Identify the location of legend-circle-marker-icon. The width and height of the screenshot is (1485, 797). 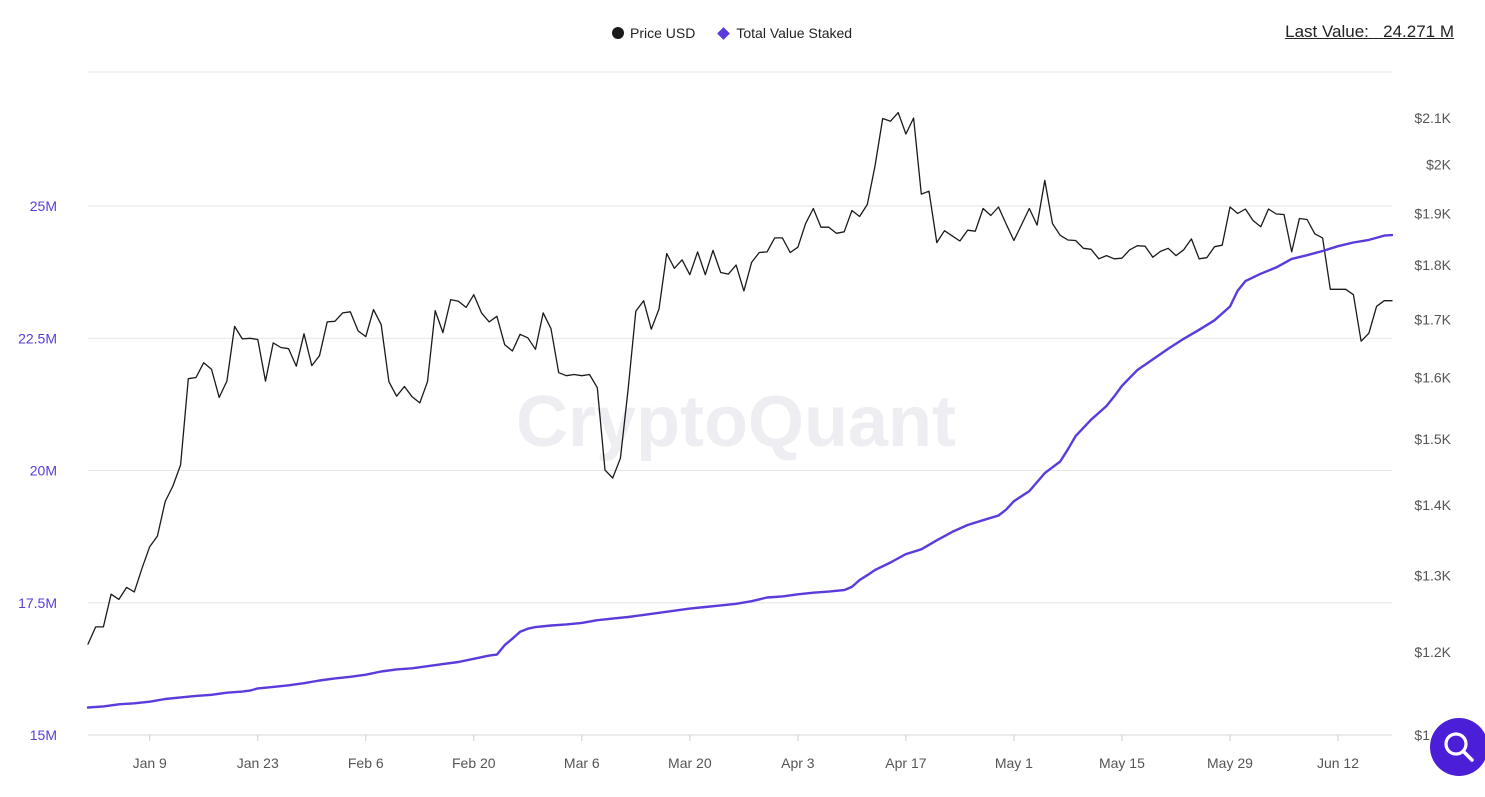
(618, 33).